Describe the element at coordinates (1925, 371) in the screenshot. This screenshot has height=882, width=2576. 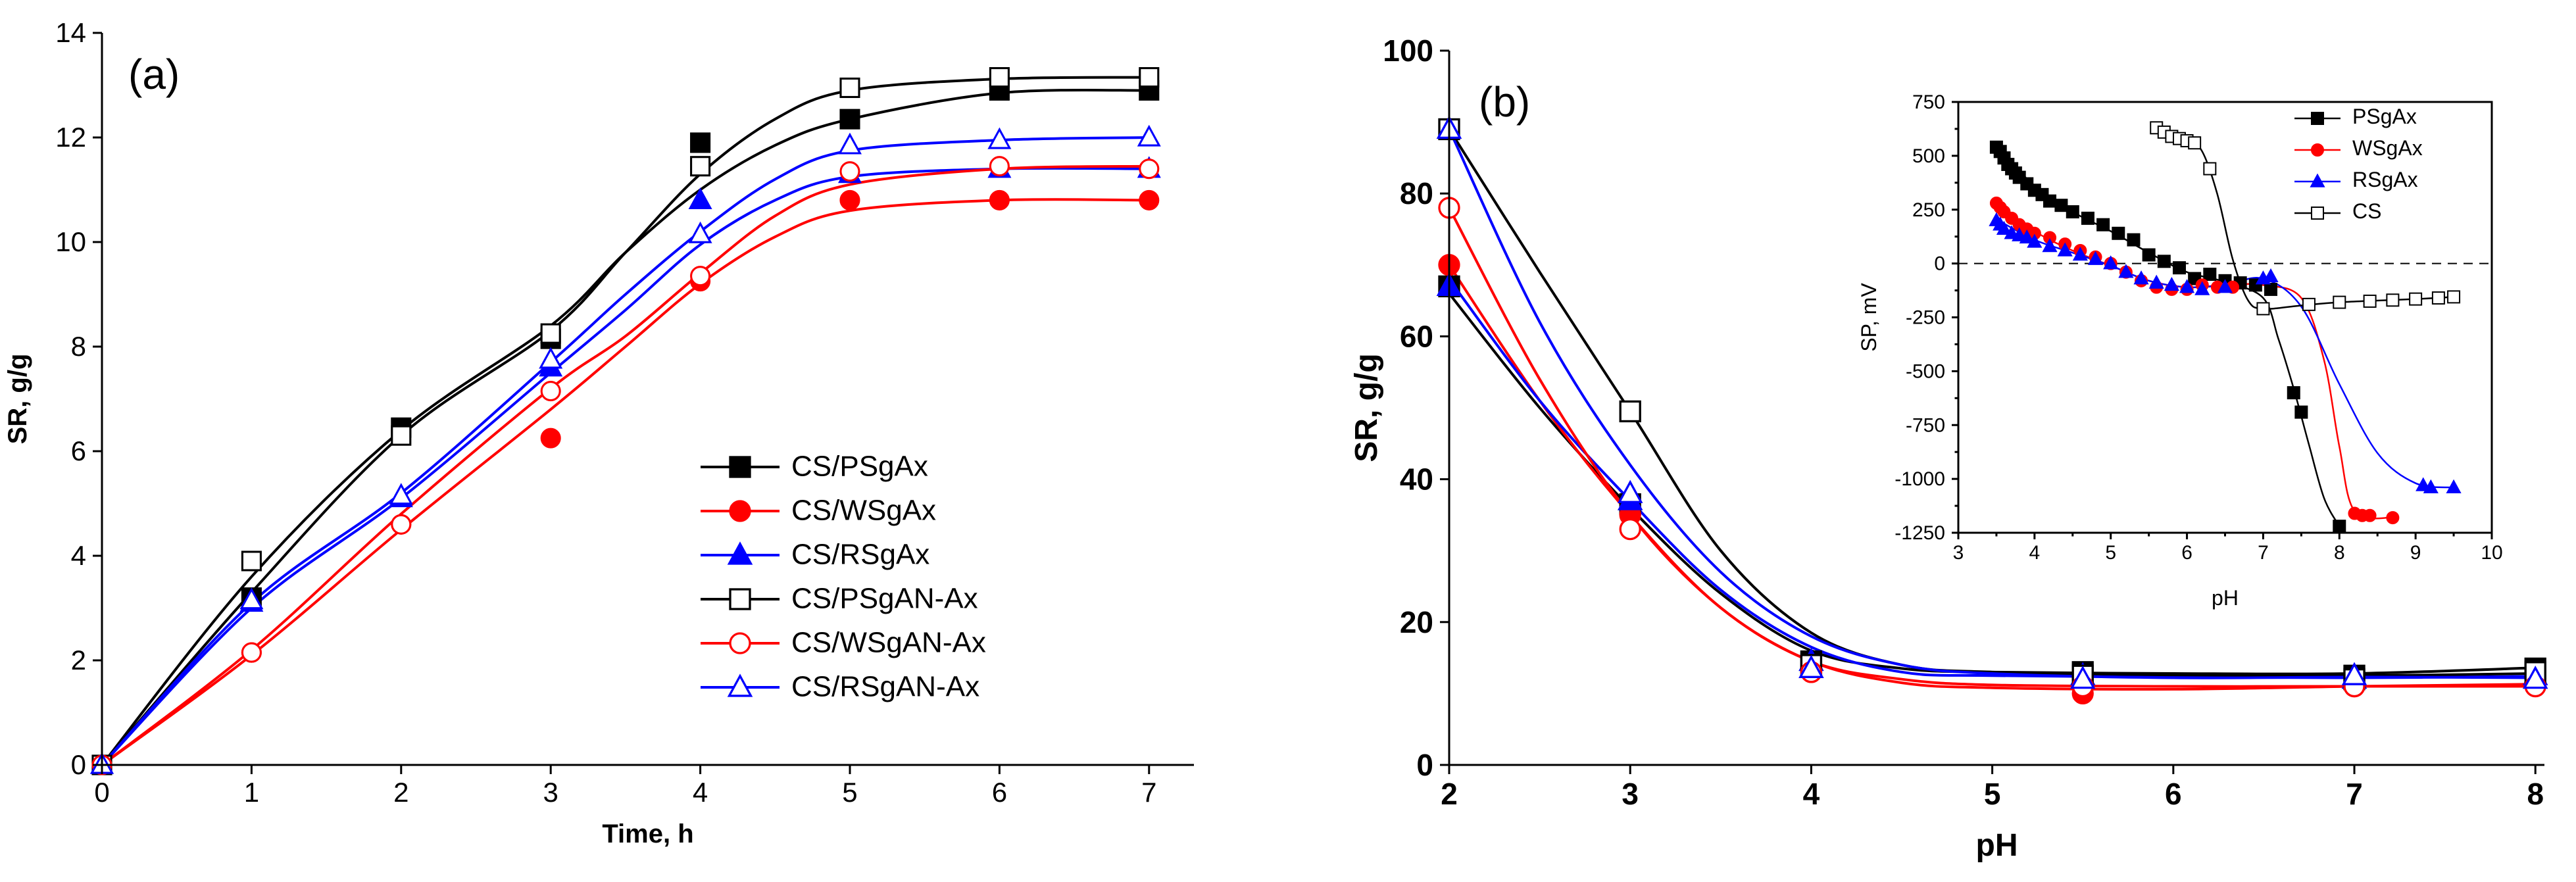
I see `y-tick-label: -500` at that location.